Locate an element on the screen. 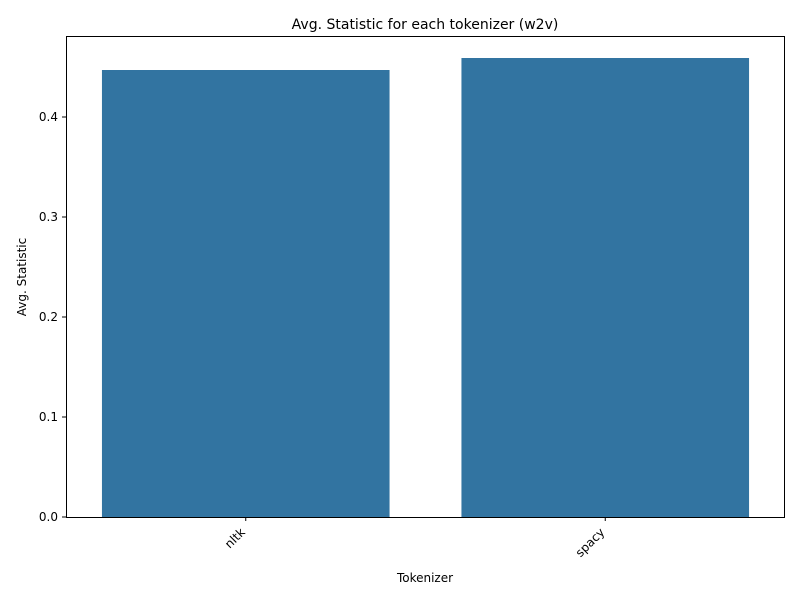 This screenshot has height=600, width=800. chart-title: Avg. Statistic for each tokenizer (w2v) is located at coordinates (425, 25).